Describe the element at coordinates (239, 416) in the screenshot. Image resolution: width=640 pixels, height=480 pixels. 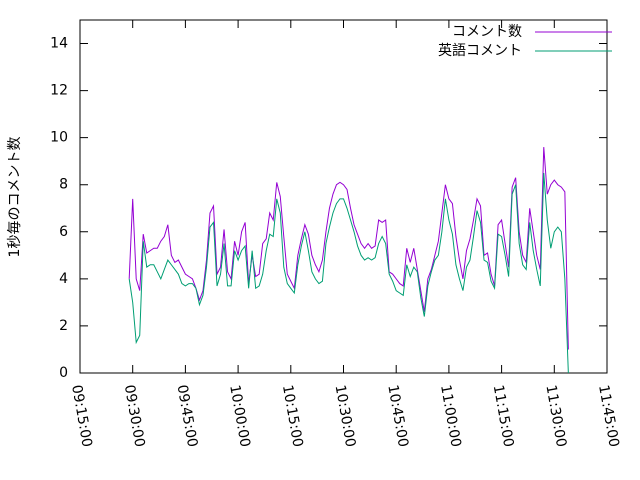
I see `x-tick-label: 10:00:00` at that location.